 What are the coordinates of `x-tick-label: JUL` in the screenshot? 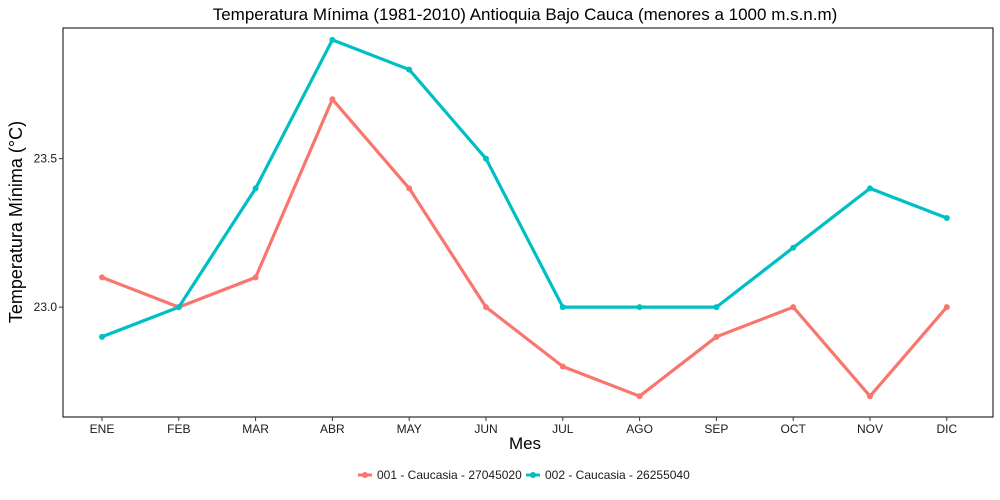 It's located at (563, 429).